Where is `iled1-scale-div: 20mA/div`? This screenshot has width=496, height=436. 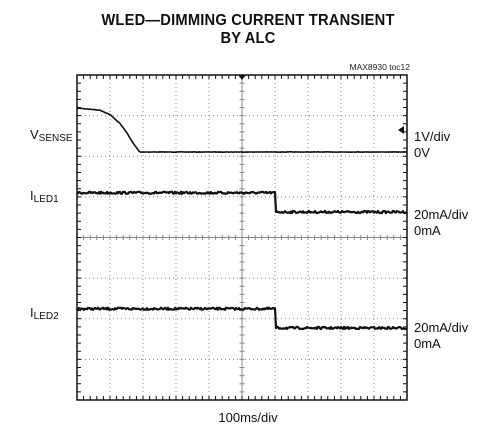
iled1-scale-div: 20mA/div is located at coordinates (441, 214).